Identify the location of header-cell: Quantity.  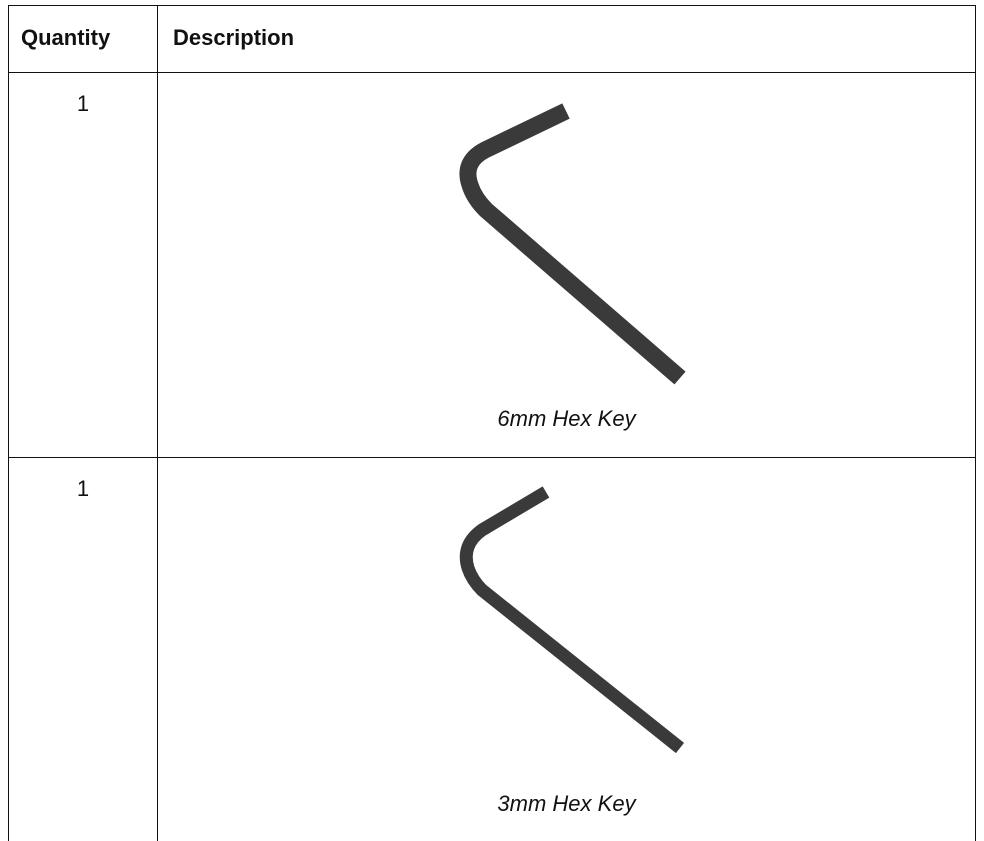
(66, 37).